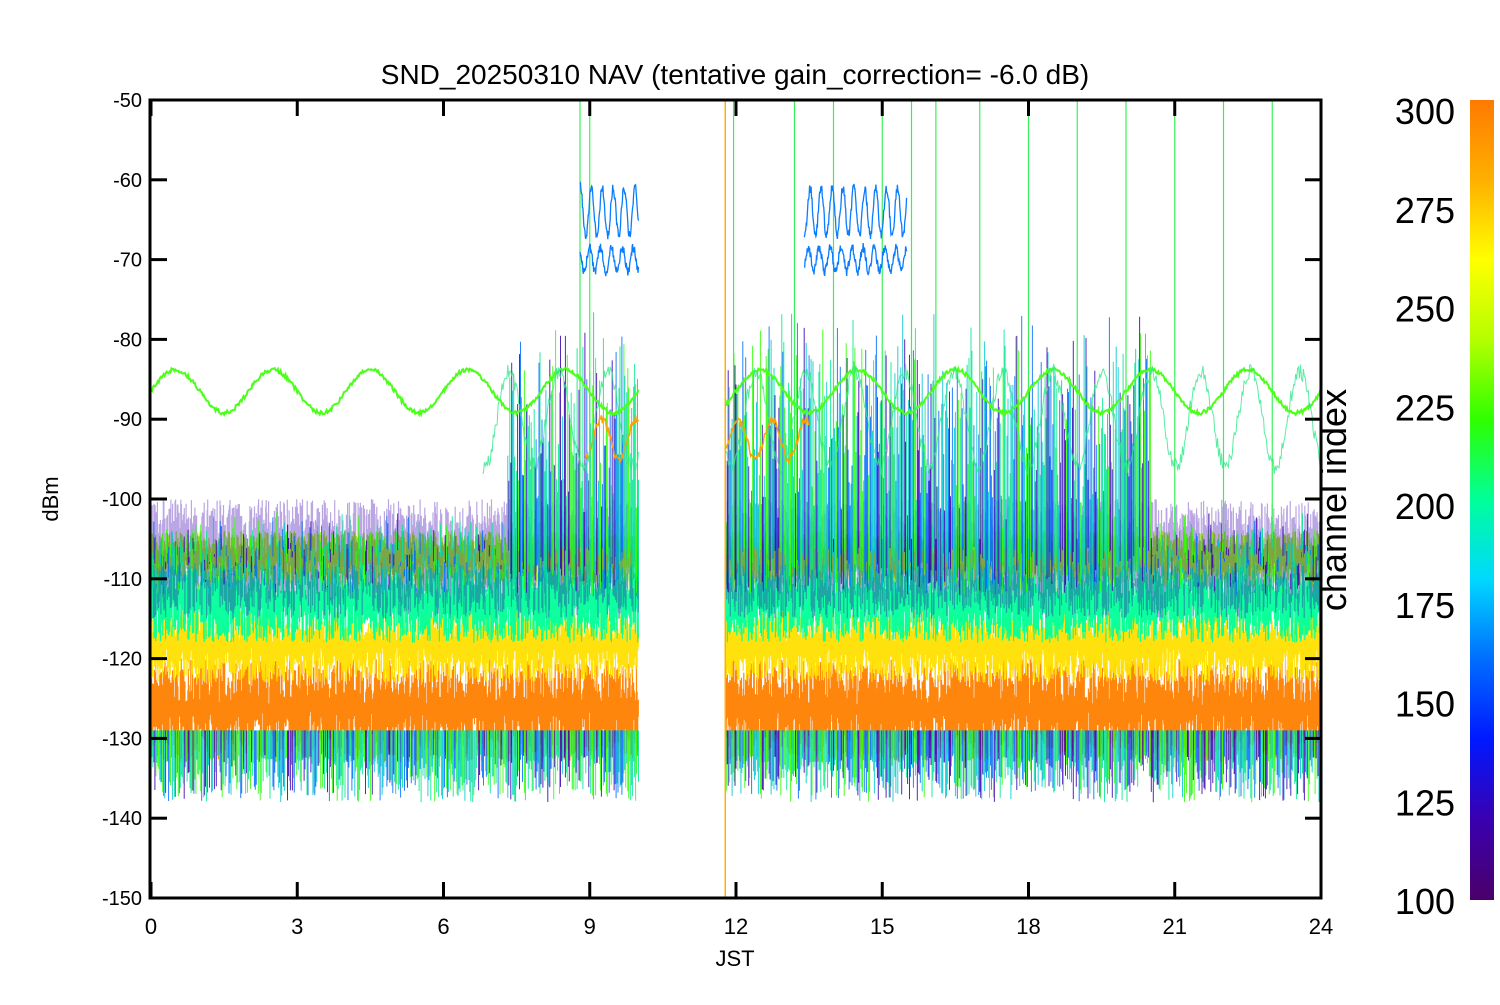 This screenshot has width=1500, height=1005. Describe the element at coordinates (443, 926) in the screenshot. I see `x-tick-label: 6` at that location.